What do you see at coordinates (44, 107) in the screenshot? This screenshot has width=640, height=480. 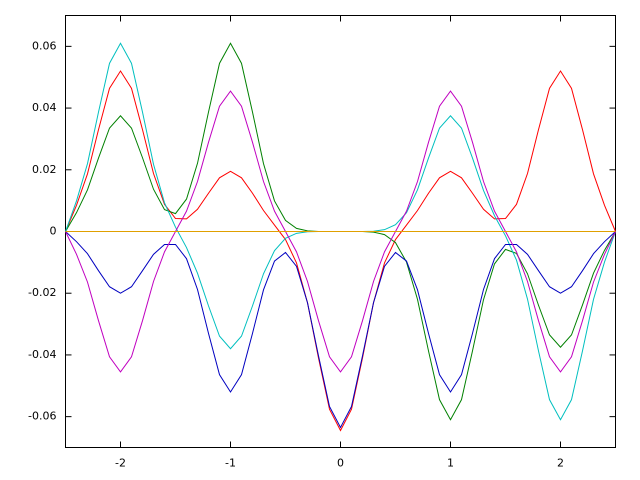 I see `y-tick-label: 0.04` at bounding box center [44, 107].